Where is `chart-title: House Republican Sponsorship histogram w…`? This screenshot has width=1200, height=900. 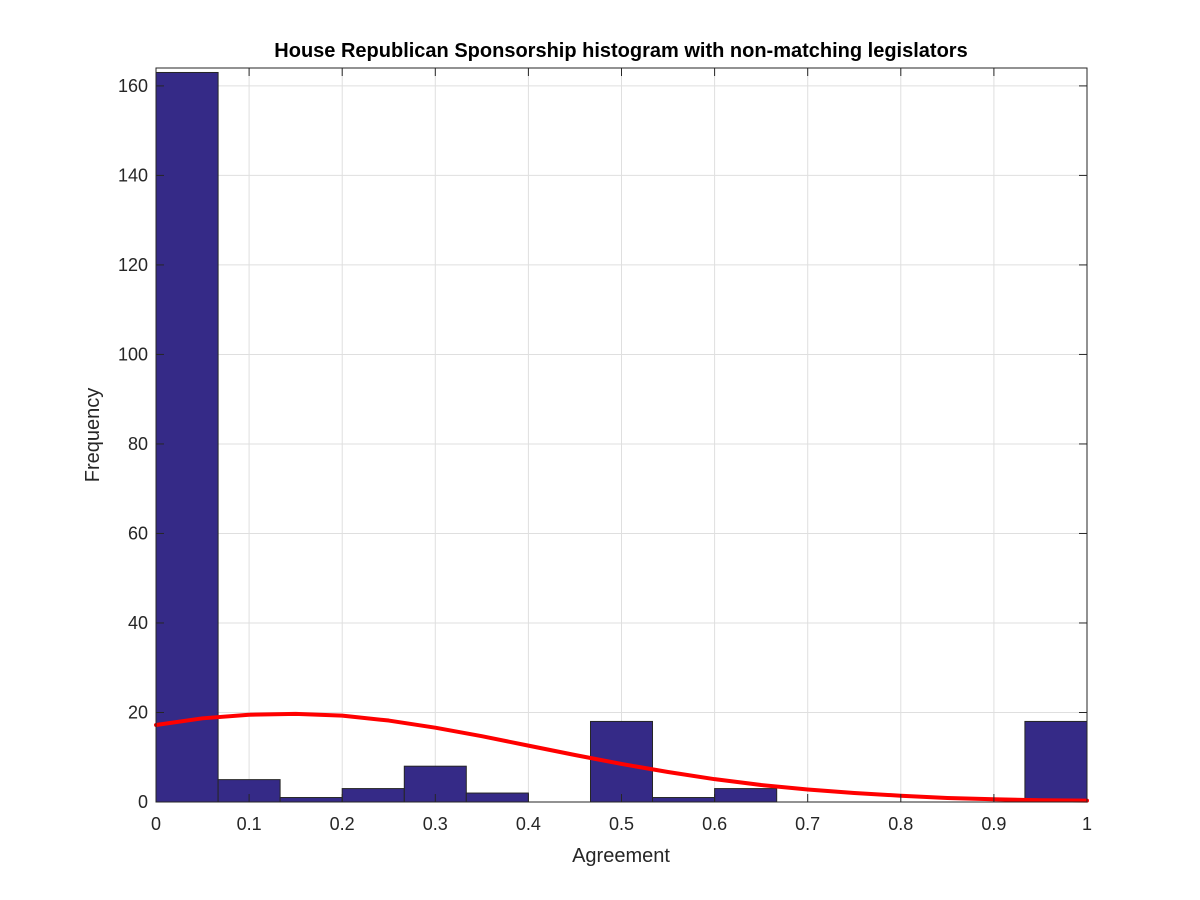
chart-title: House Republican Sponsorship histogram w… is located at coordinates (620, 51).